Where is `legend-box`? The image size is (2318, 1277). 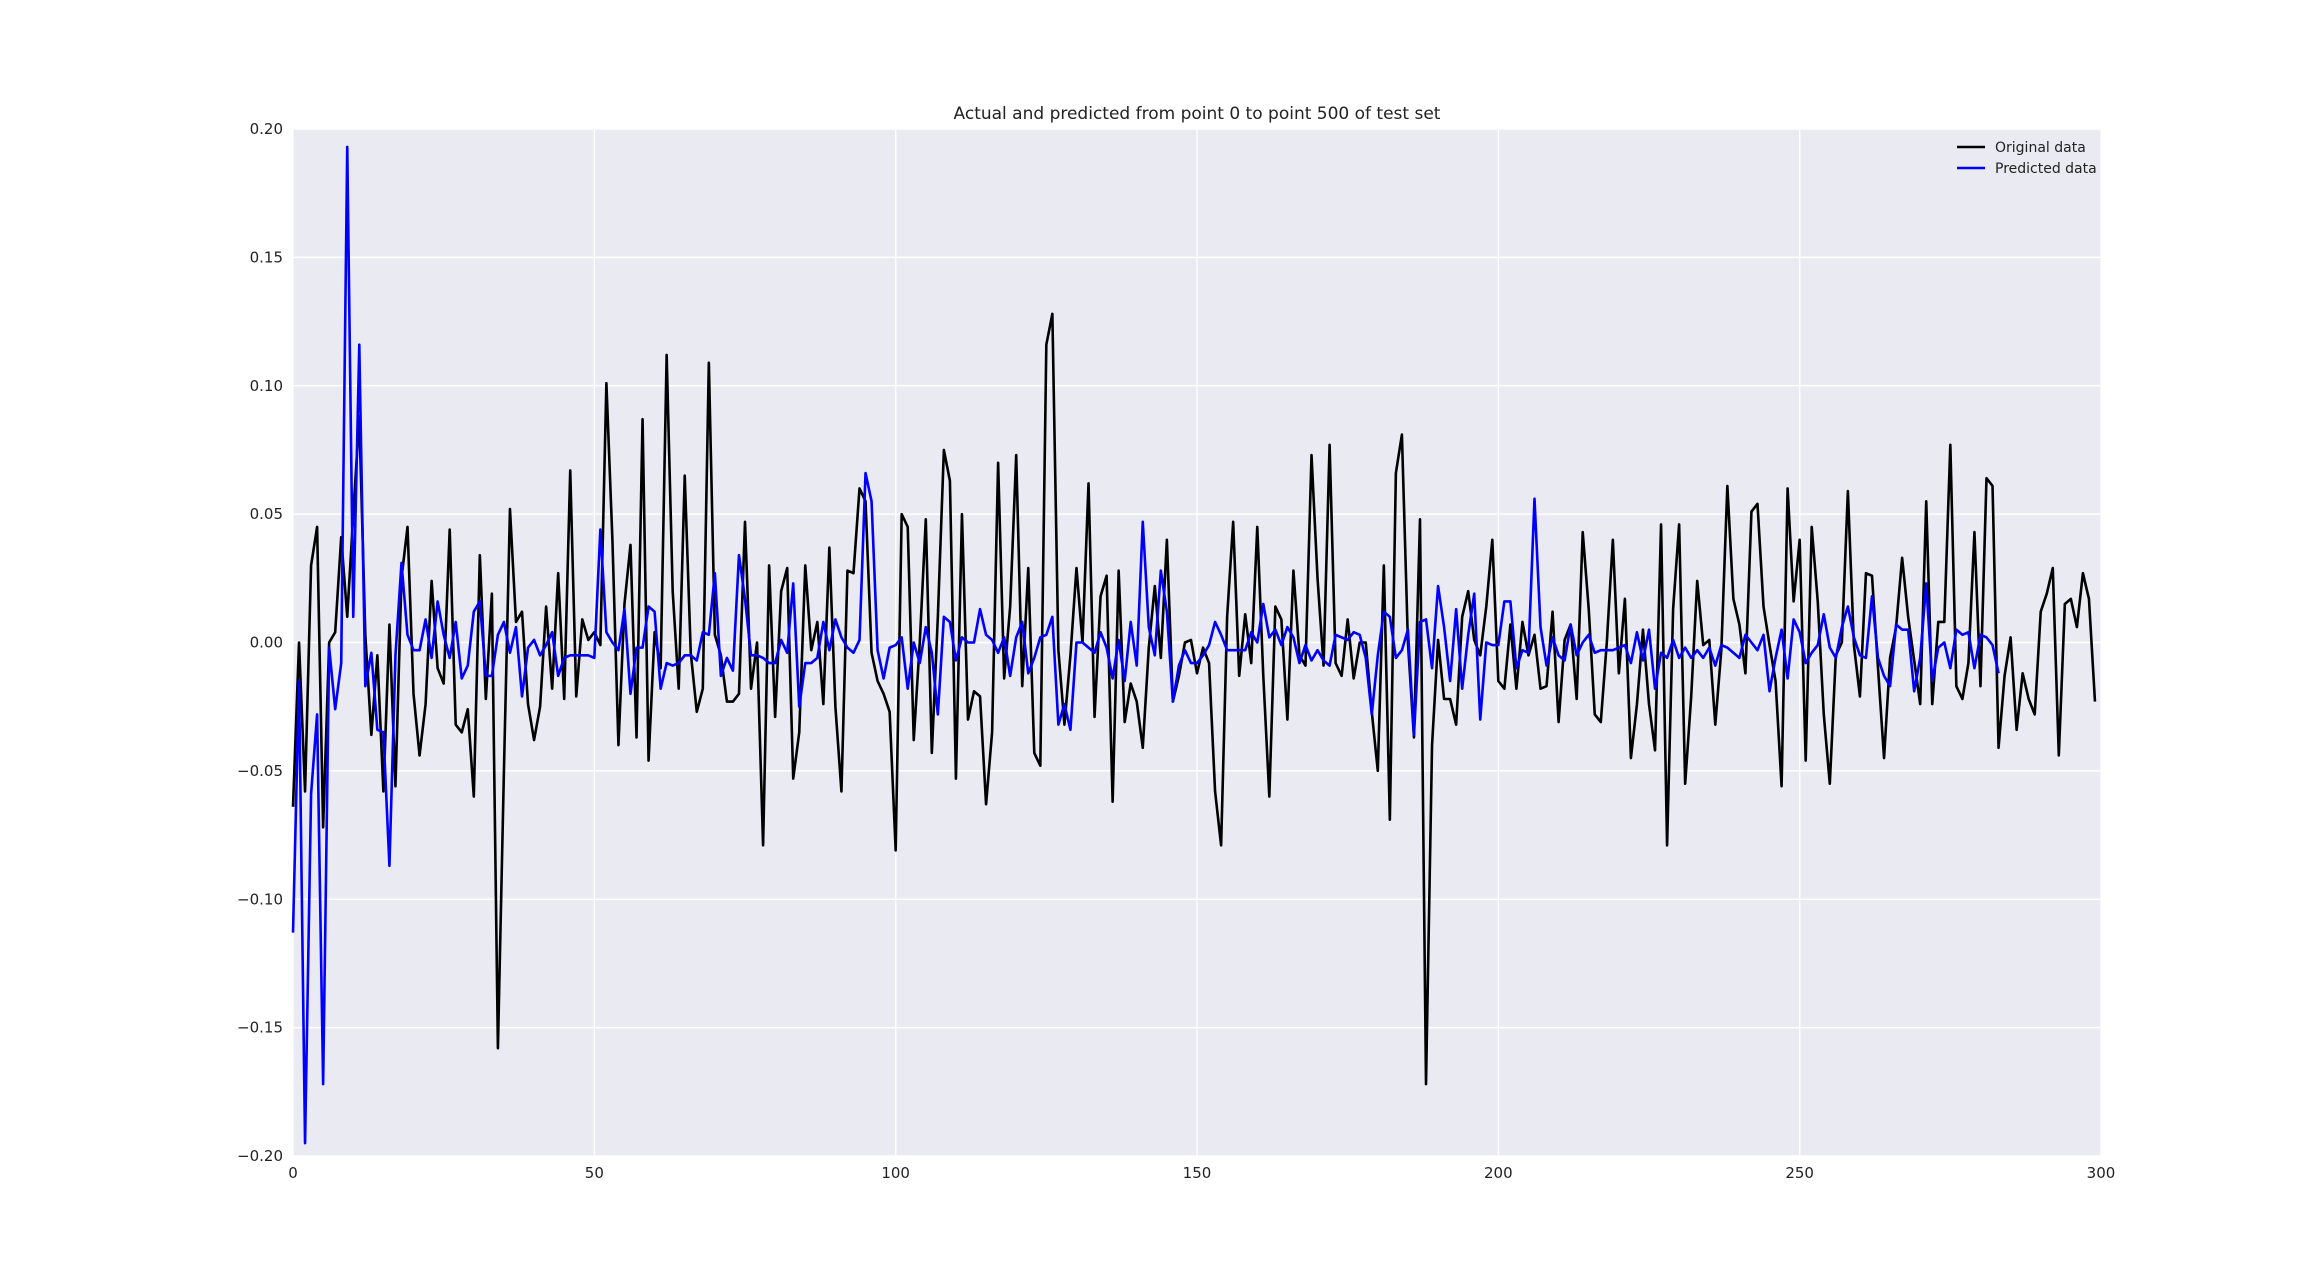
legend-box is located at coordinates (2013, 162).